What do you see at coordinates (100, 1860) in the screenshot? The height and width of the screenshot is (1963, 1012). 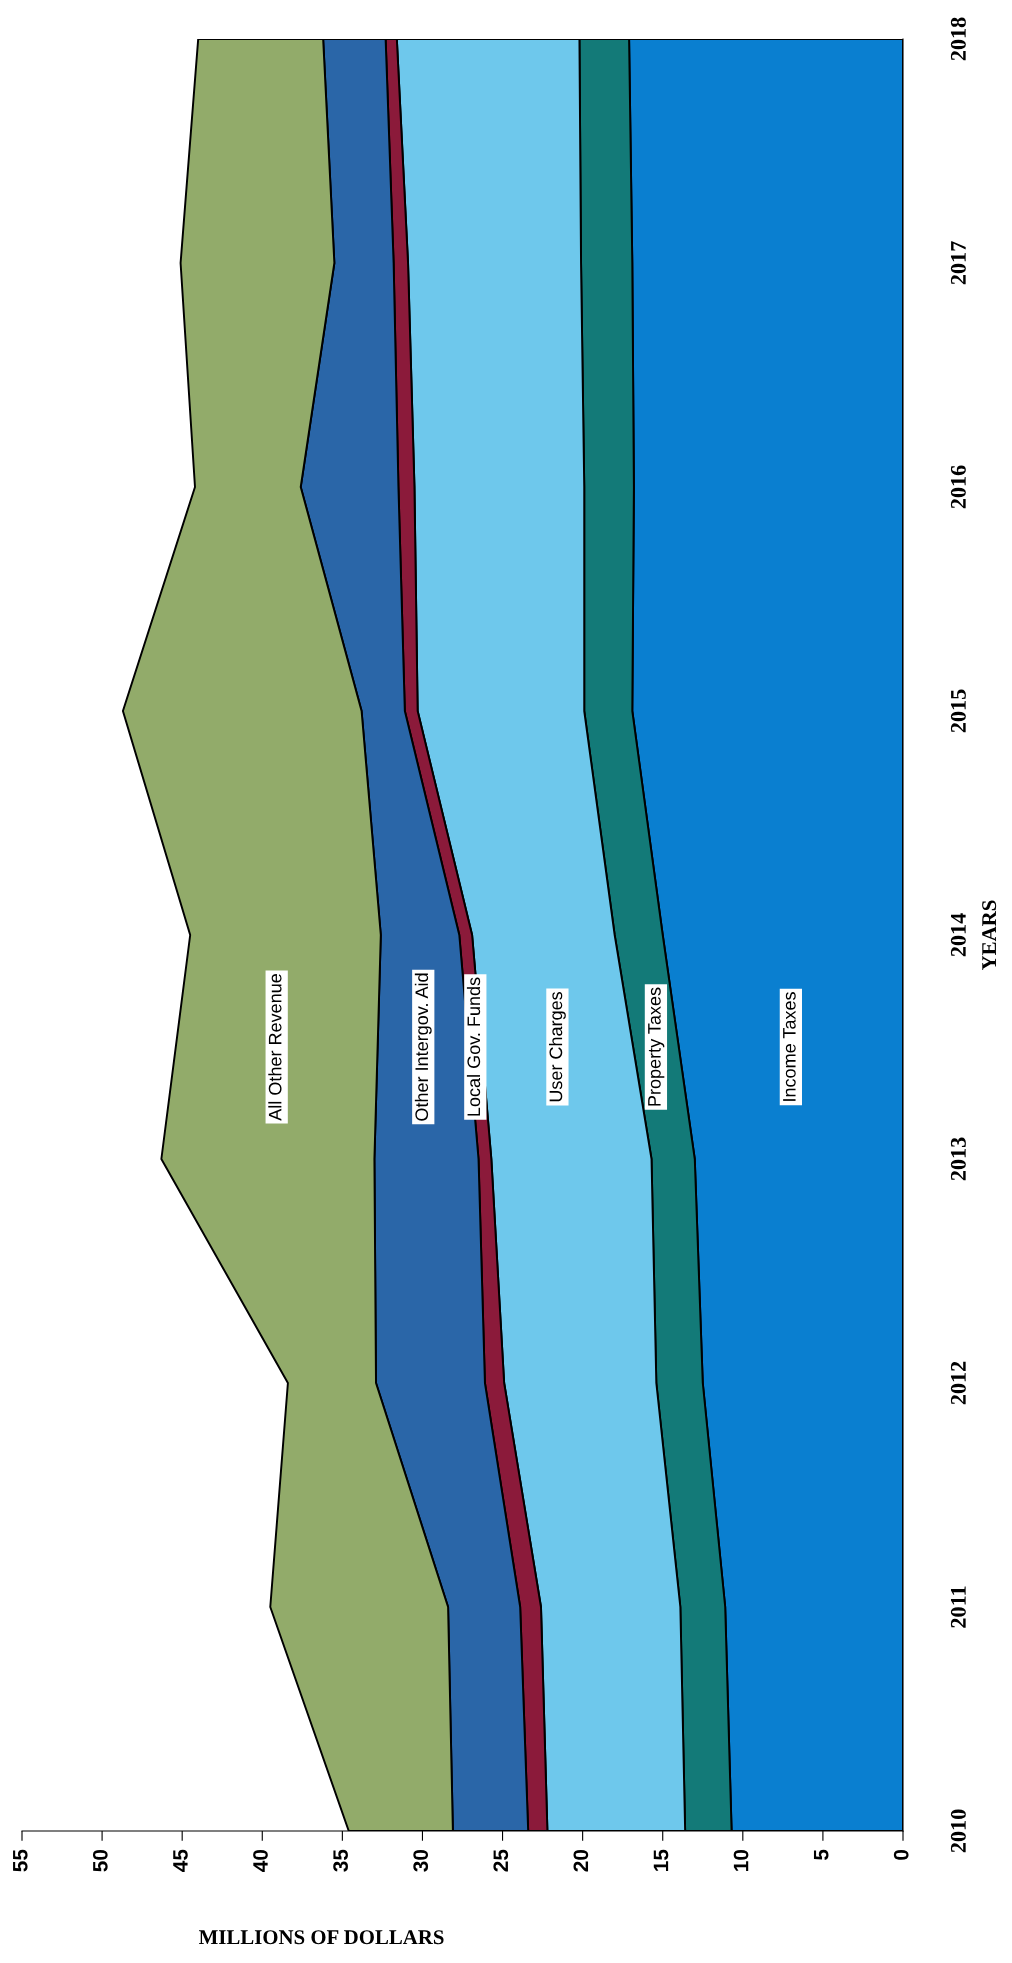 I see `x-tick-label: 50` at bounding box center [100, 1860].